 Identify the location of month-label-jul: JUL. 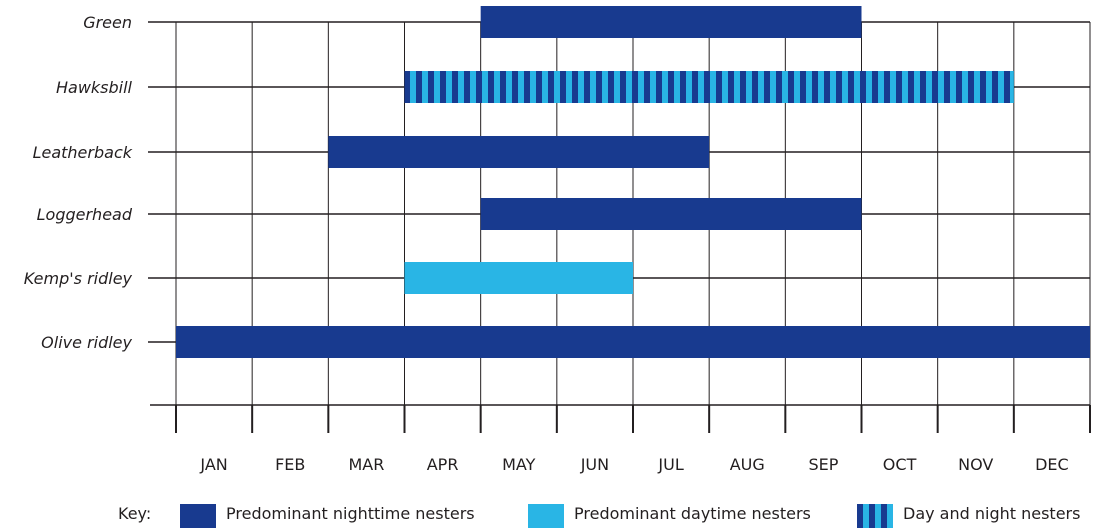
(670, 464).